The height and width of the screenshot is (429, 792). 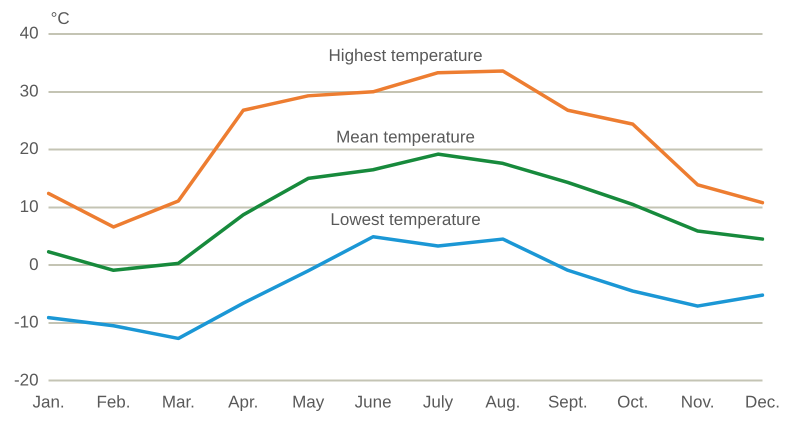 I want to click on y-tick-label: 0, so click(x=34, y=264).